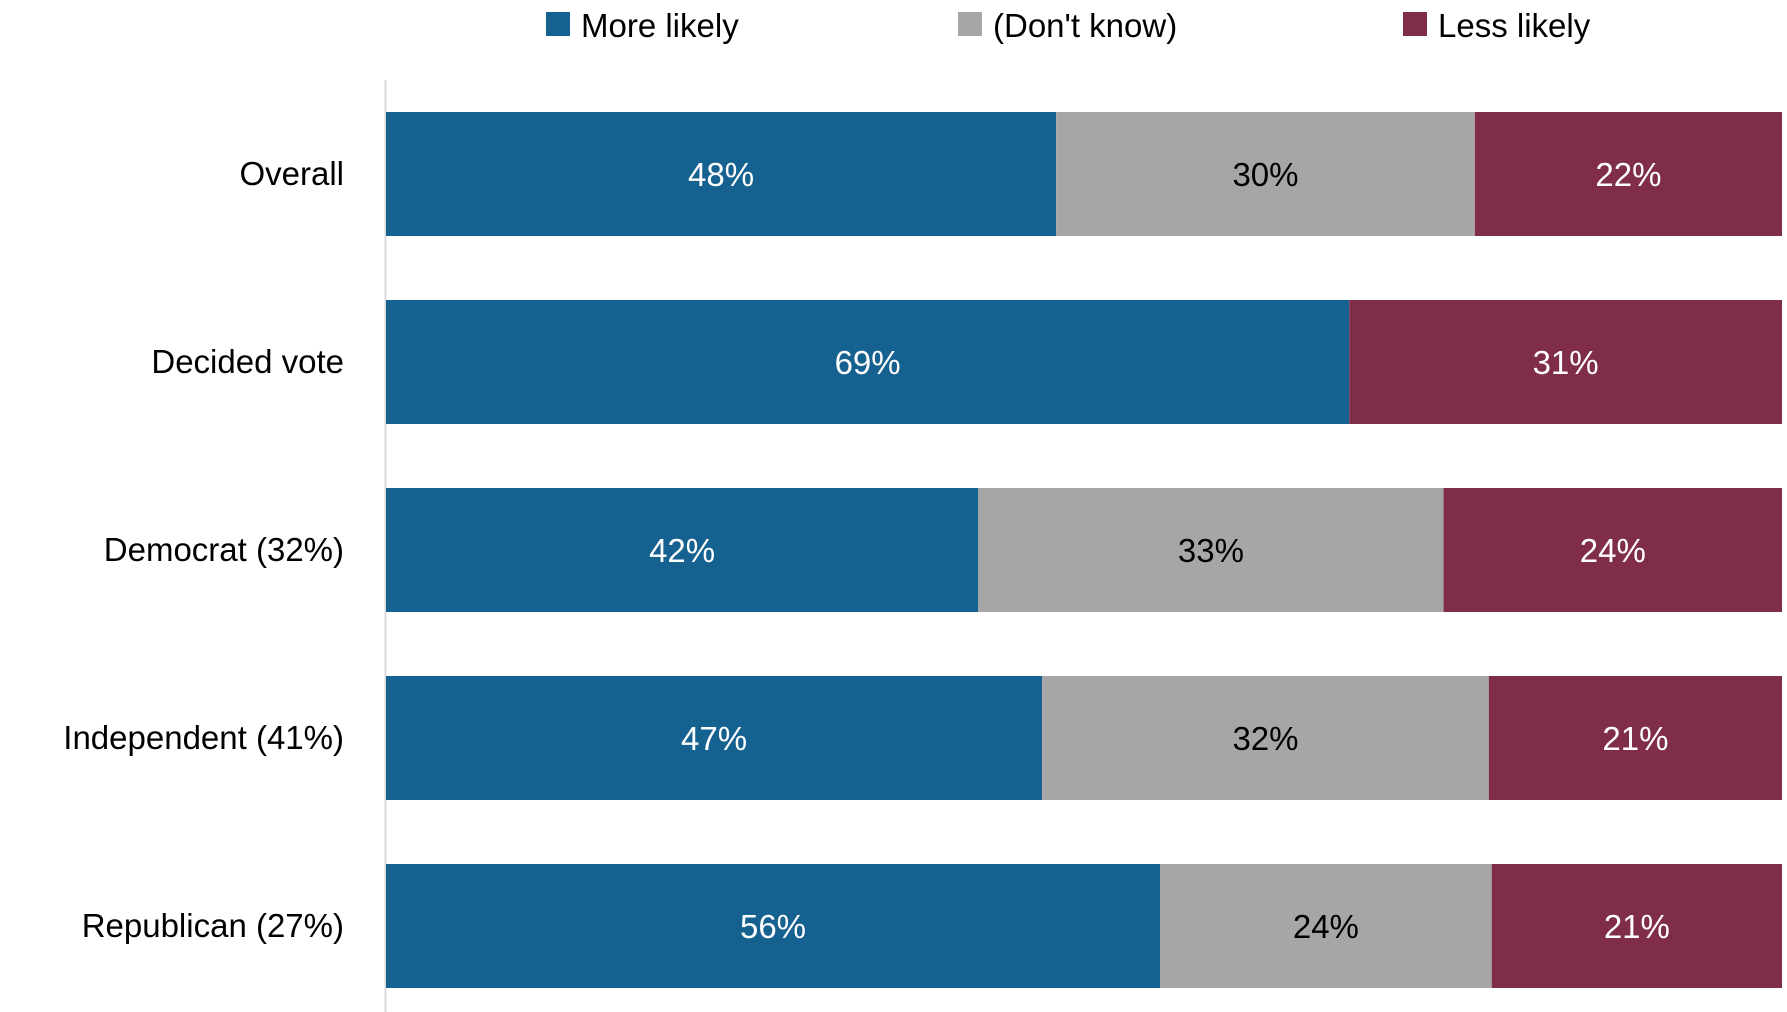 This screenshot has width=1787, height=1012. I want to click on legend-item-don-t-know: (Don't know), so click(1067, 25).